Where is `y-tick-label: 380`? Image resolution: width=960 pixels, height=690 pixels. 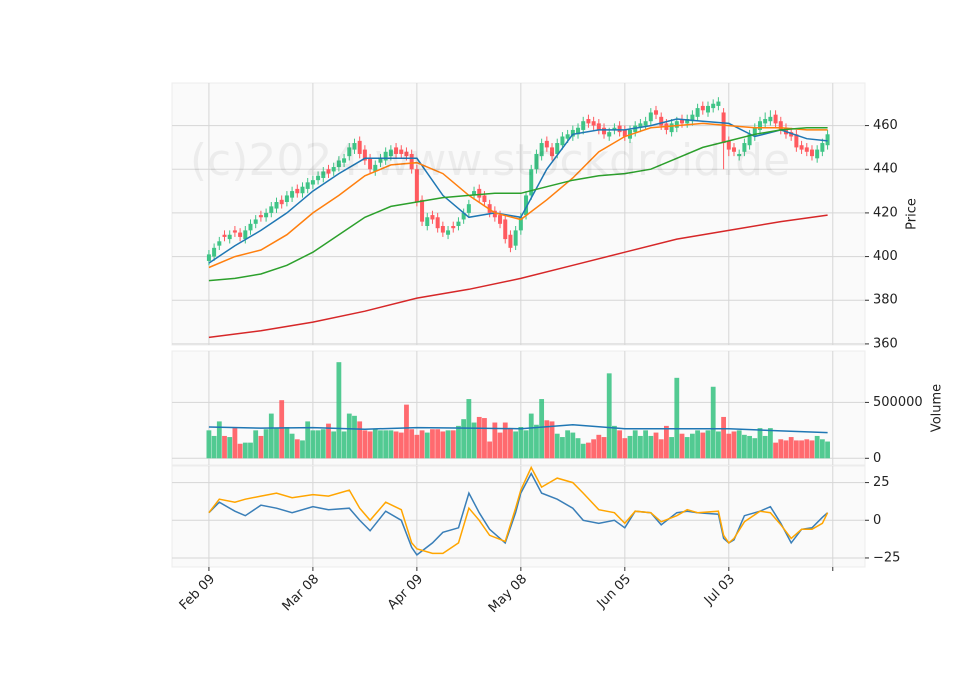
y-tick-label: 380 is located at coordinates (885, 300).